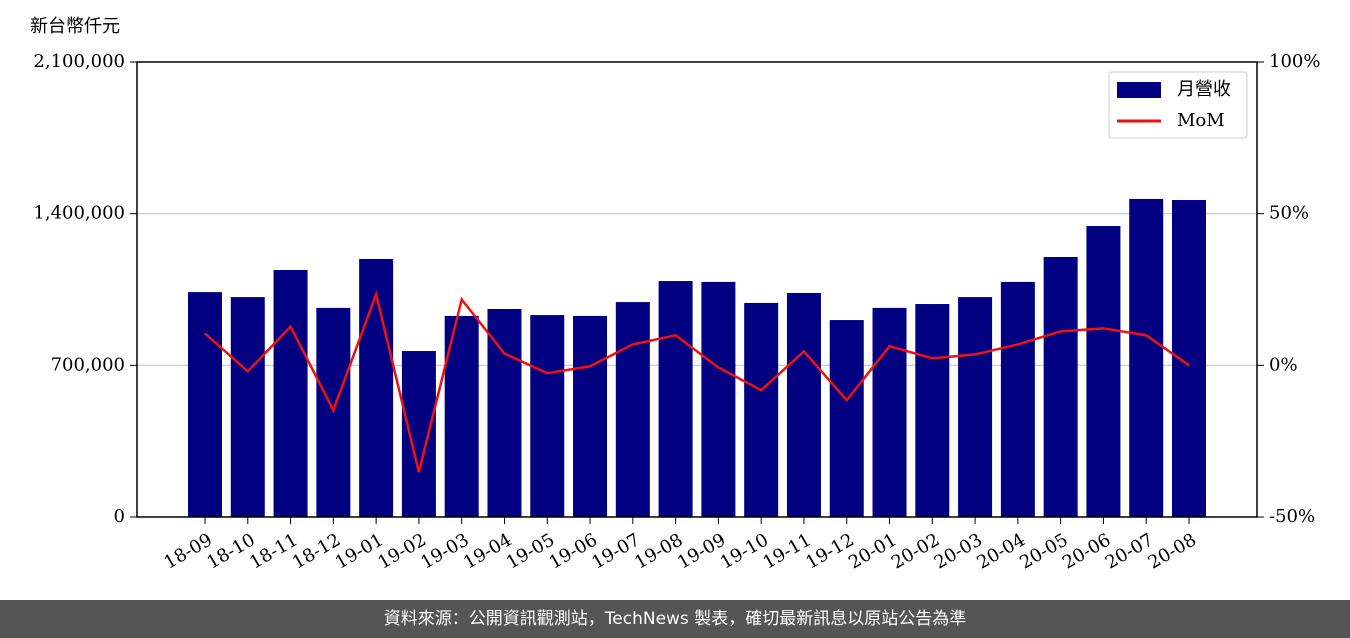 This screenshot has height=638, width=1350. Describe the element at coordinates (573, 551) in the screenshot. I see `x-tick-label: 19-06` at that location.